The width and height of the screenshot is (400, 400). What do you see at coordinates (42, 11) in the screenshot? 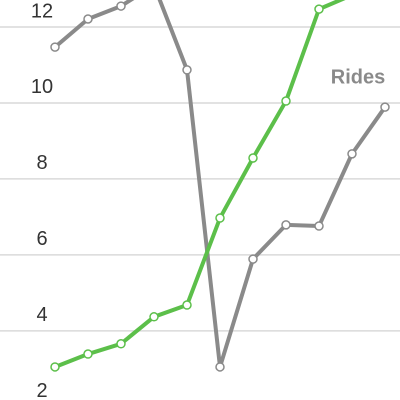
I see `y-tick-label: 12` at bounding box center [42, 11].